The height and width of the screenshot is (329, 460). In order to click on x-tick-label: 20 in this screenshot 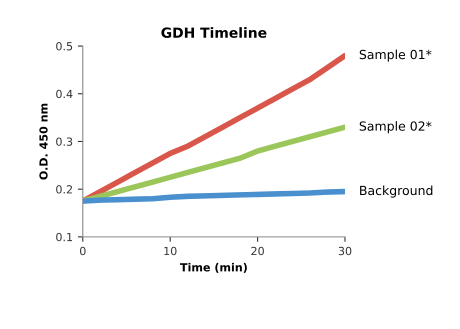, I will do `click(257, 251)`.